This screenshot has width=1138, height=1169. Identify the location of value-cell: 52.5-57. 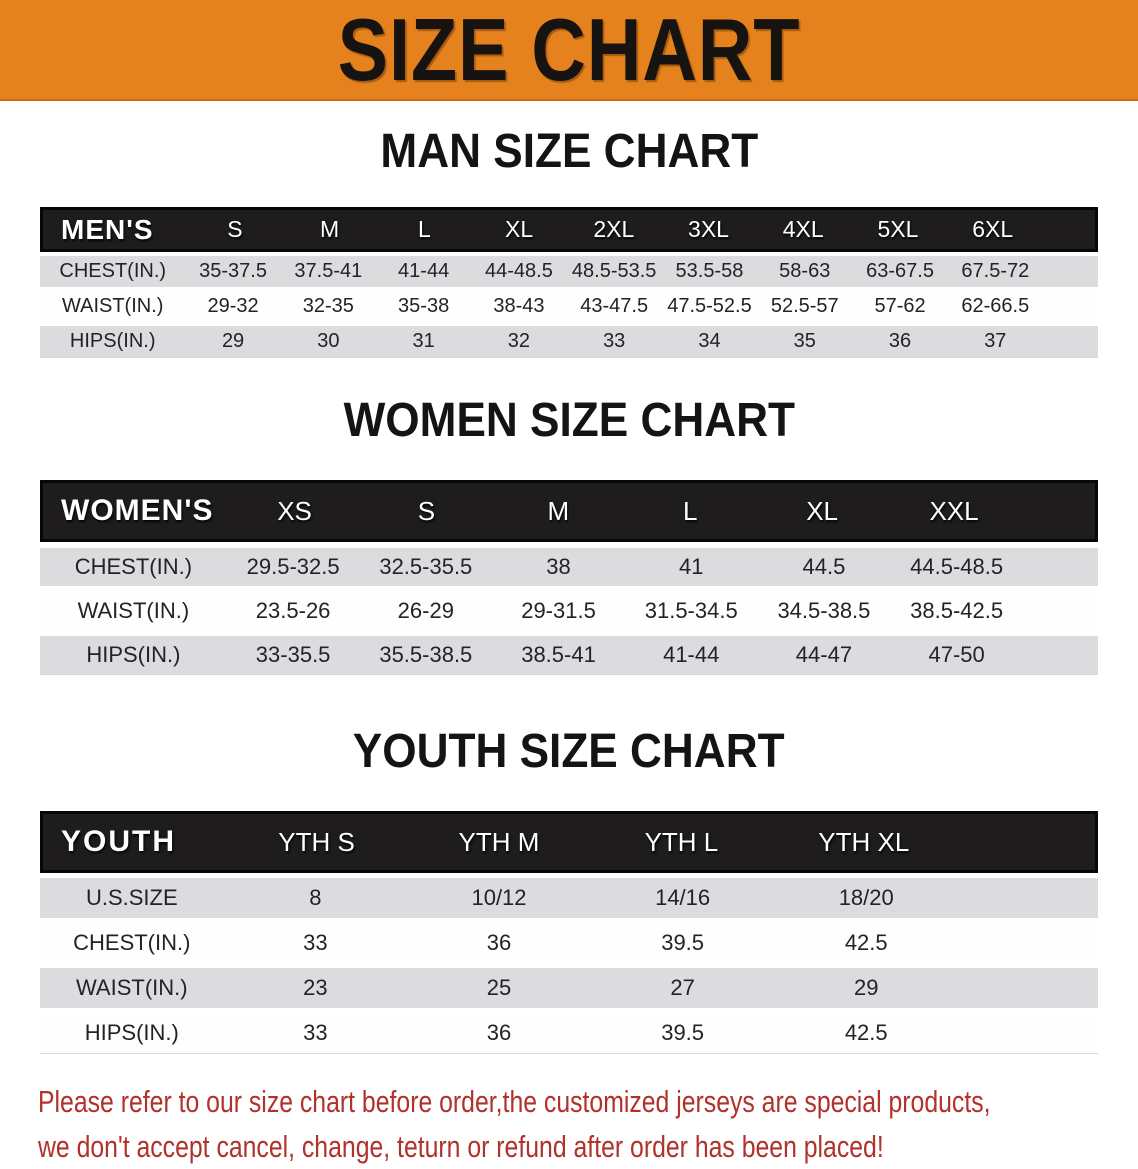
(804, 306).